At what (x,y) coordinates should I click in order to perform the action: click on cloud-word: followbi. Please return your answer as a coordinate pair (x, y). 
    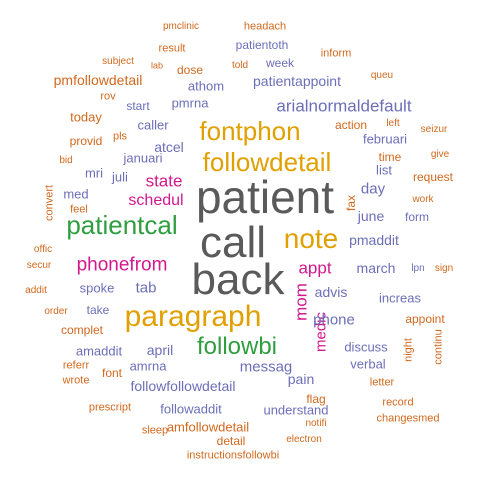
    Looking at the image, I should click on (237, 346).